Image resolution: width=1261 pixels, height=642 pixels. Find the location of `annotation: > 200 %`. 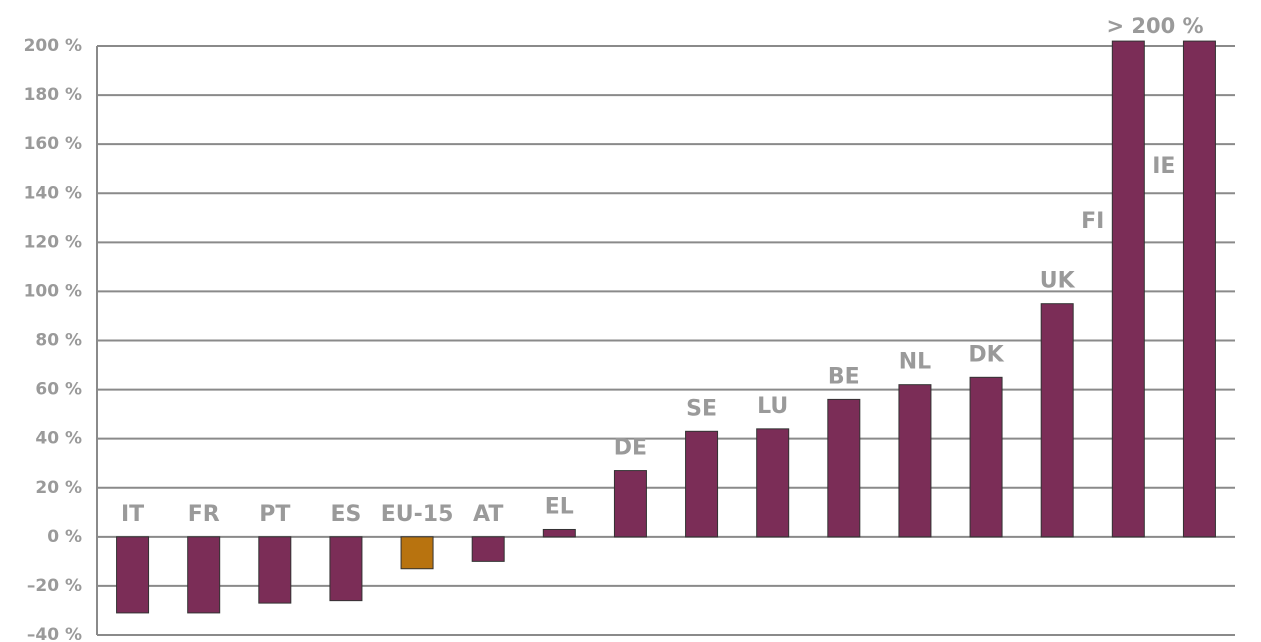

annotation: > 200 % is located at coordinates (1154, 26).